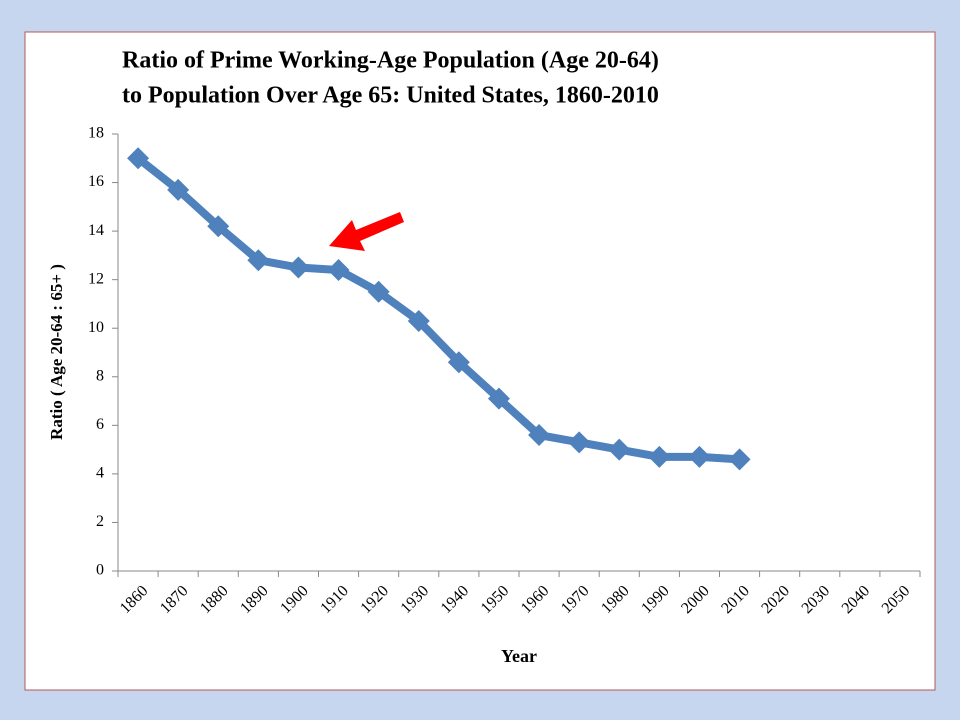 The width and height of the screenshot is (960, 720). Describe the element at coordinates (96, 327) in the screenshot. I see `y-tick-label: 10` at that location.